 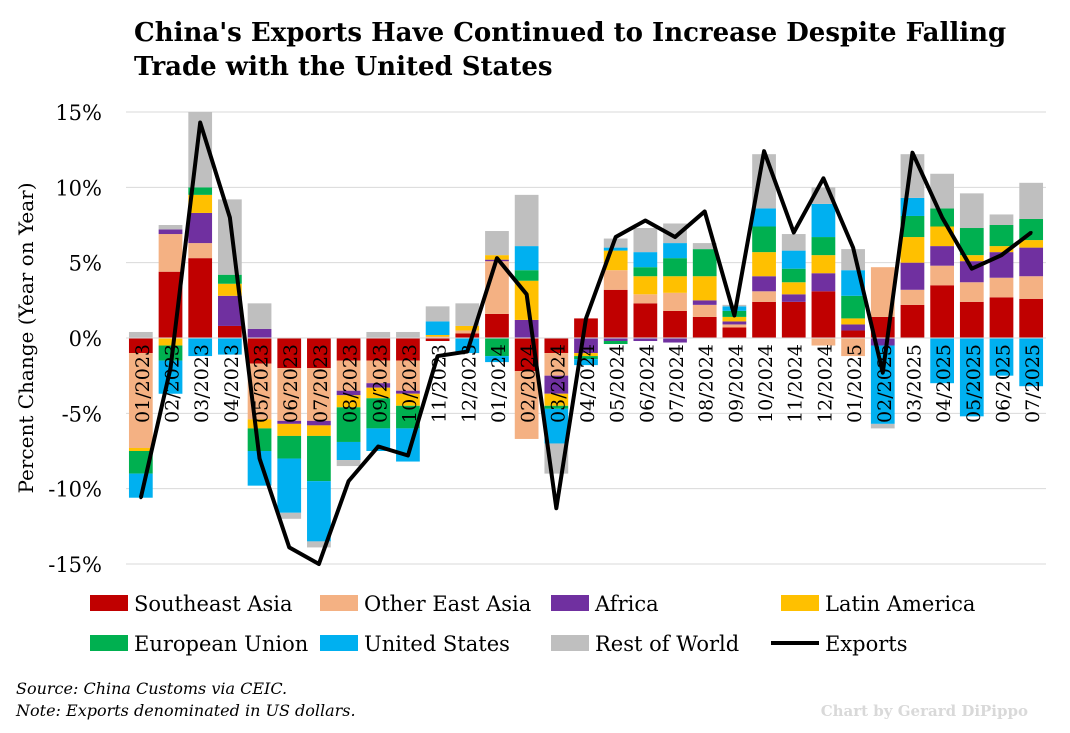 What do you see at coordinates (186, 710) in the screenshot?
I see `note-text: Note: Exports denominated in US dollars.` at bounding box center [186, 710].